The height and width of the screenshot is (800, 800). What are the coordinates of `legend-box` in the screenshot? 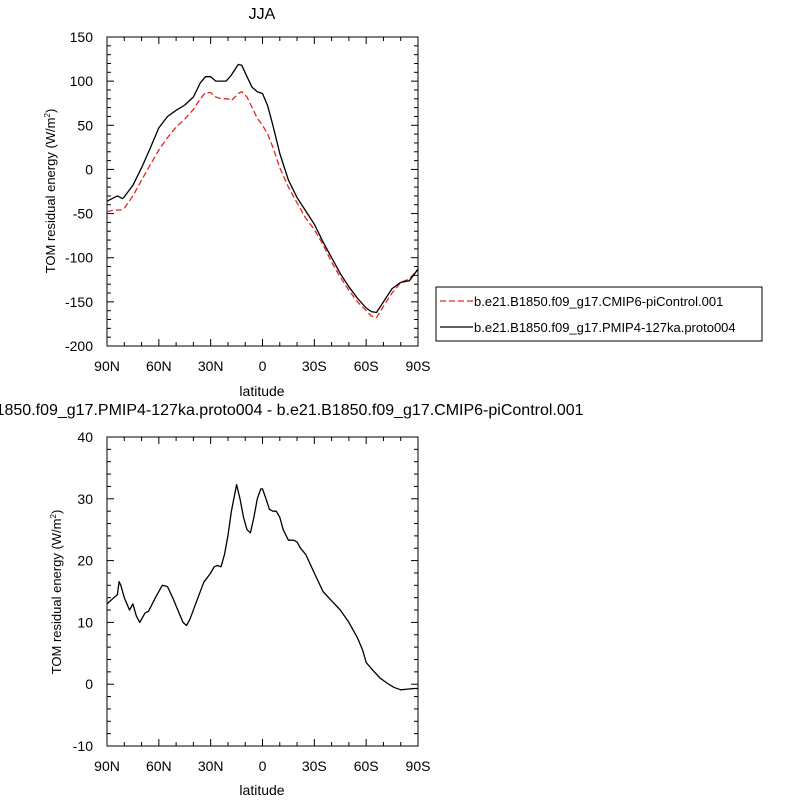 It's located at (599, 314).